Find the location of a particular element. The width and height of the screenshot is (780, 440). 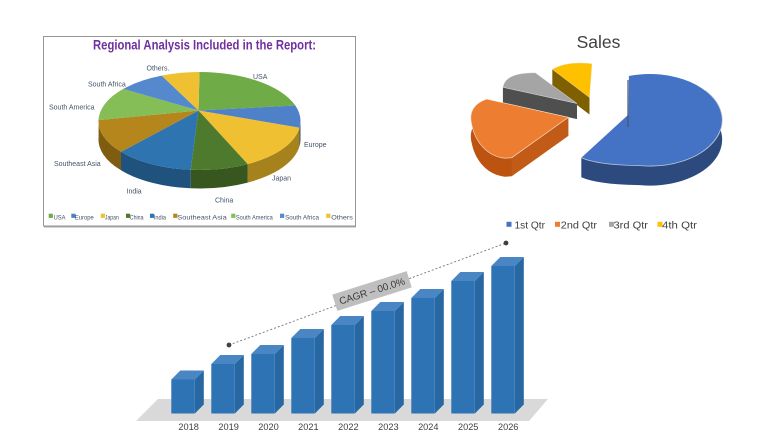

svg-text: 2022 is located at coordinates (348, 427).